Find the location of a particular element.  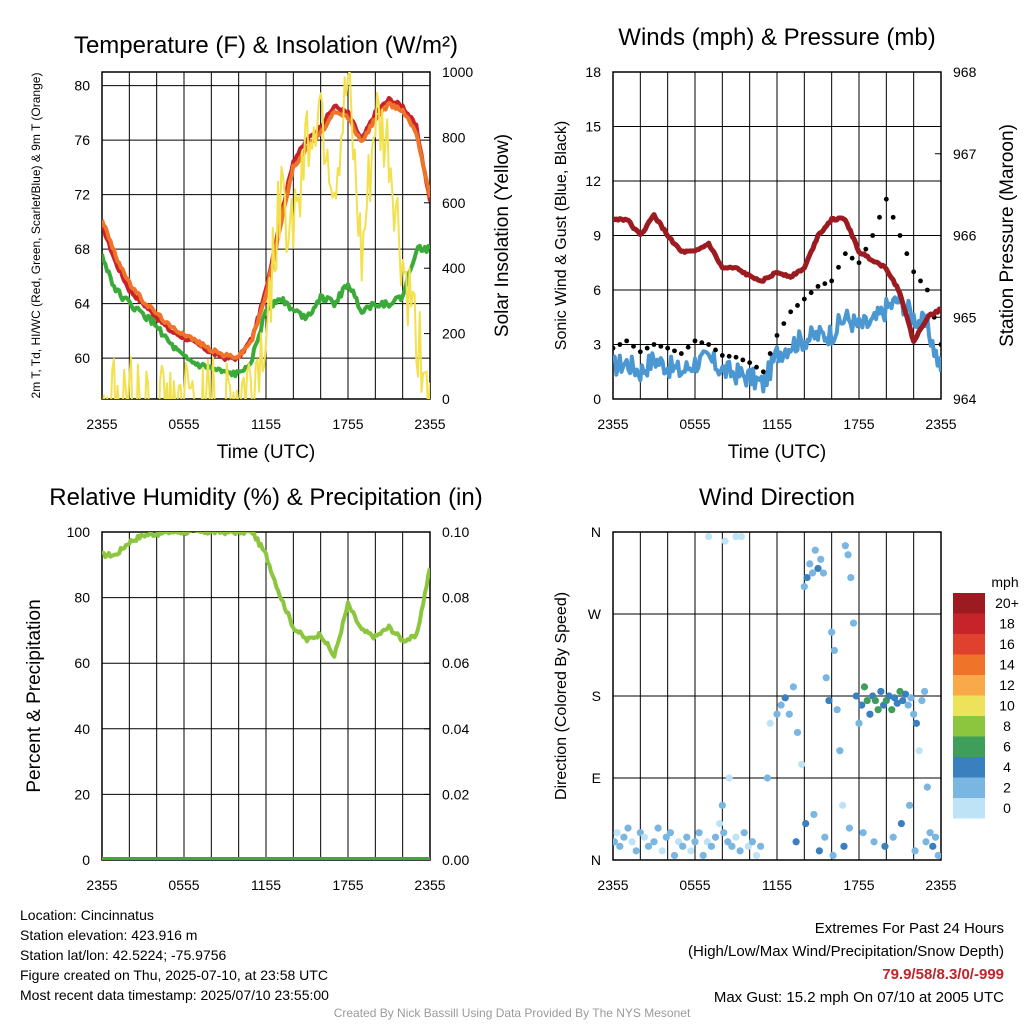

y-right-tick-label: 0 is located at coordinates (446, 399).